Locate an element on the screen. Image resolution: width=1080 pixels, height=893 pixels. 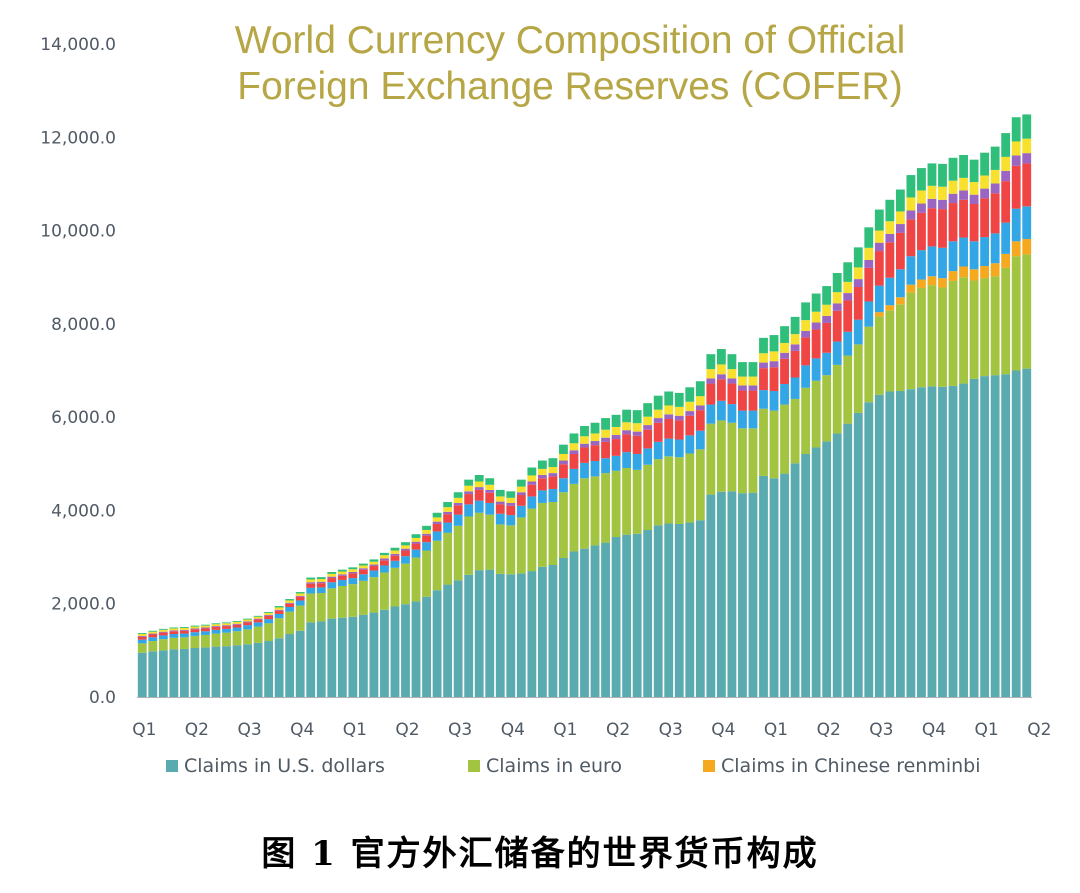
legend-label-cny: Claims in Chinese renminbi is located at coordinates (851, 766).